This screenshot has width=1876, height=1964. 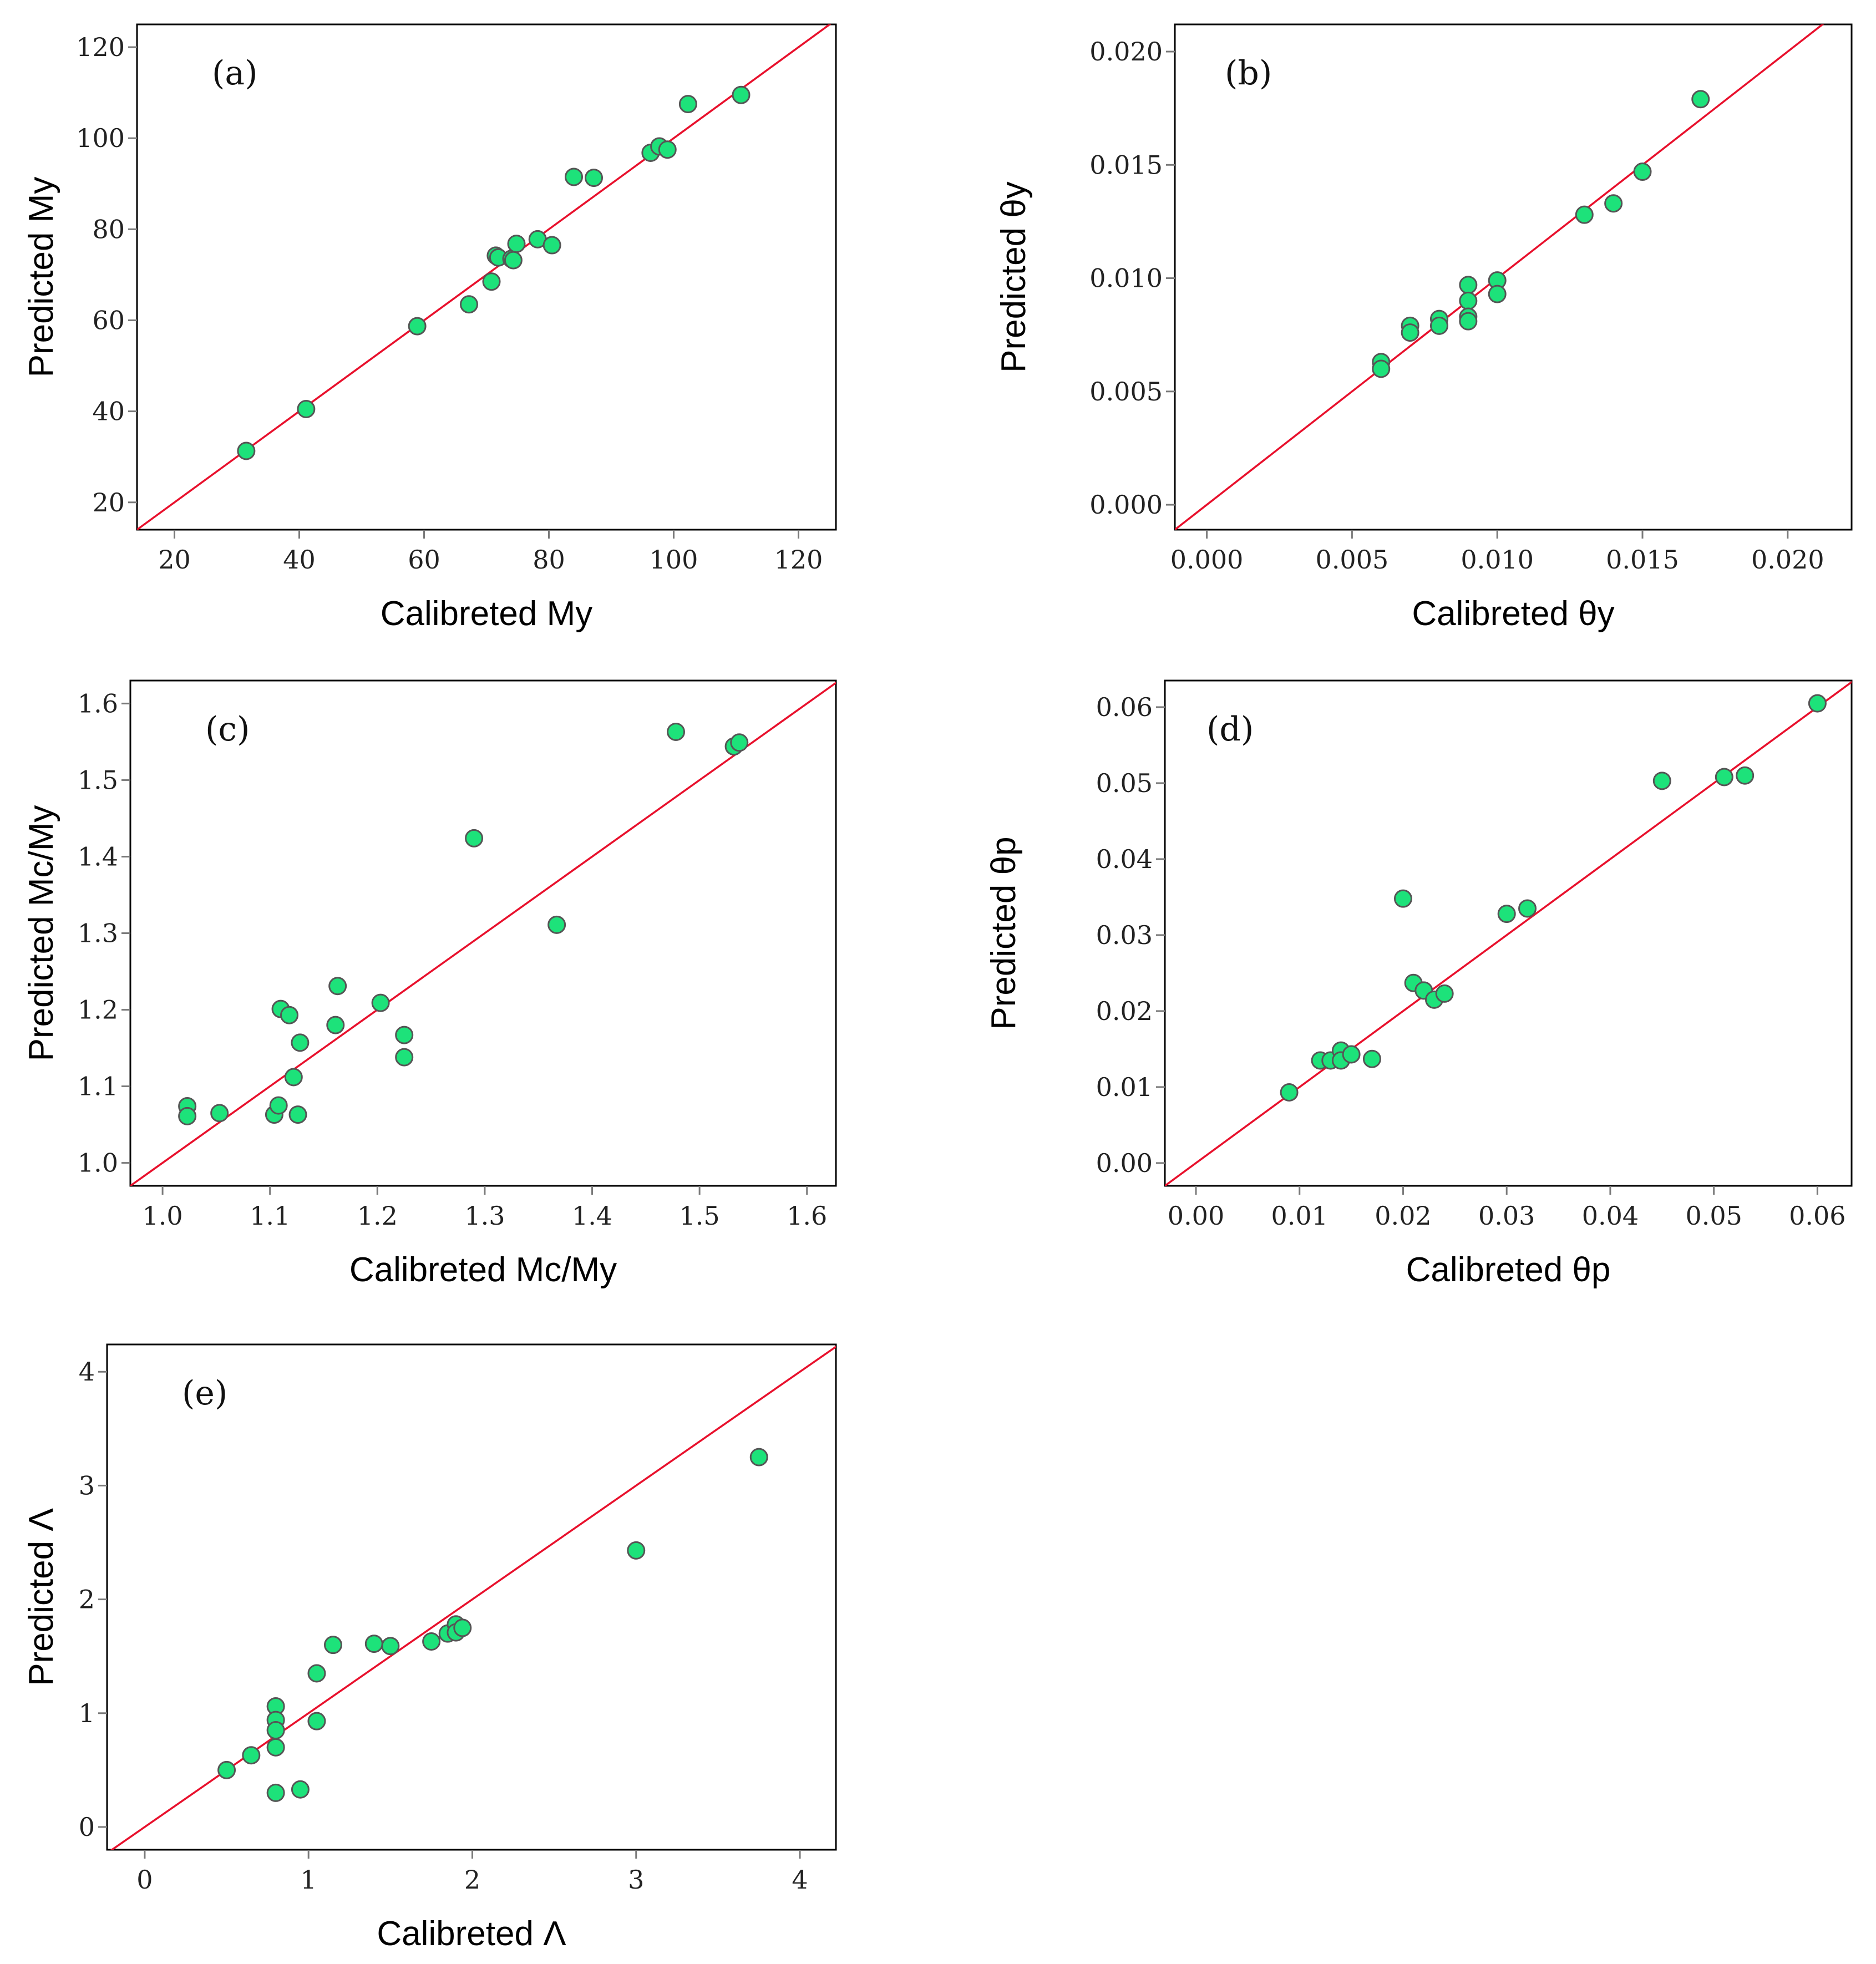 What do you see at coordinates (1787, 560) in the screenshot?
I see `x-tick-label: 0.020` at bounding box center [1787, 560].